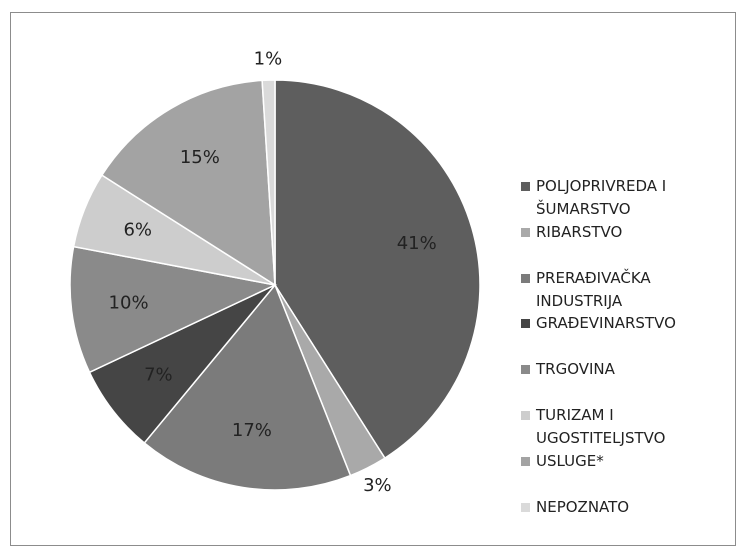  I want to click on legend-label: USLUGE*, so click(570, 461).